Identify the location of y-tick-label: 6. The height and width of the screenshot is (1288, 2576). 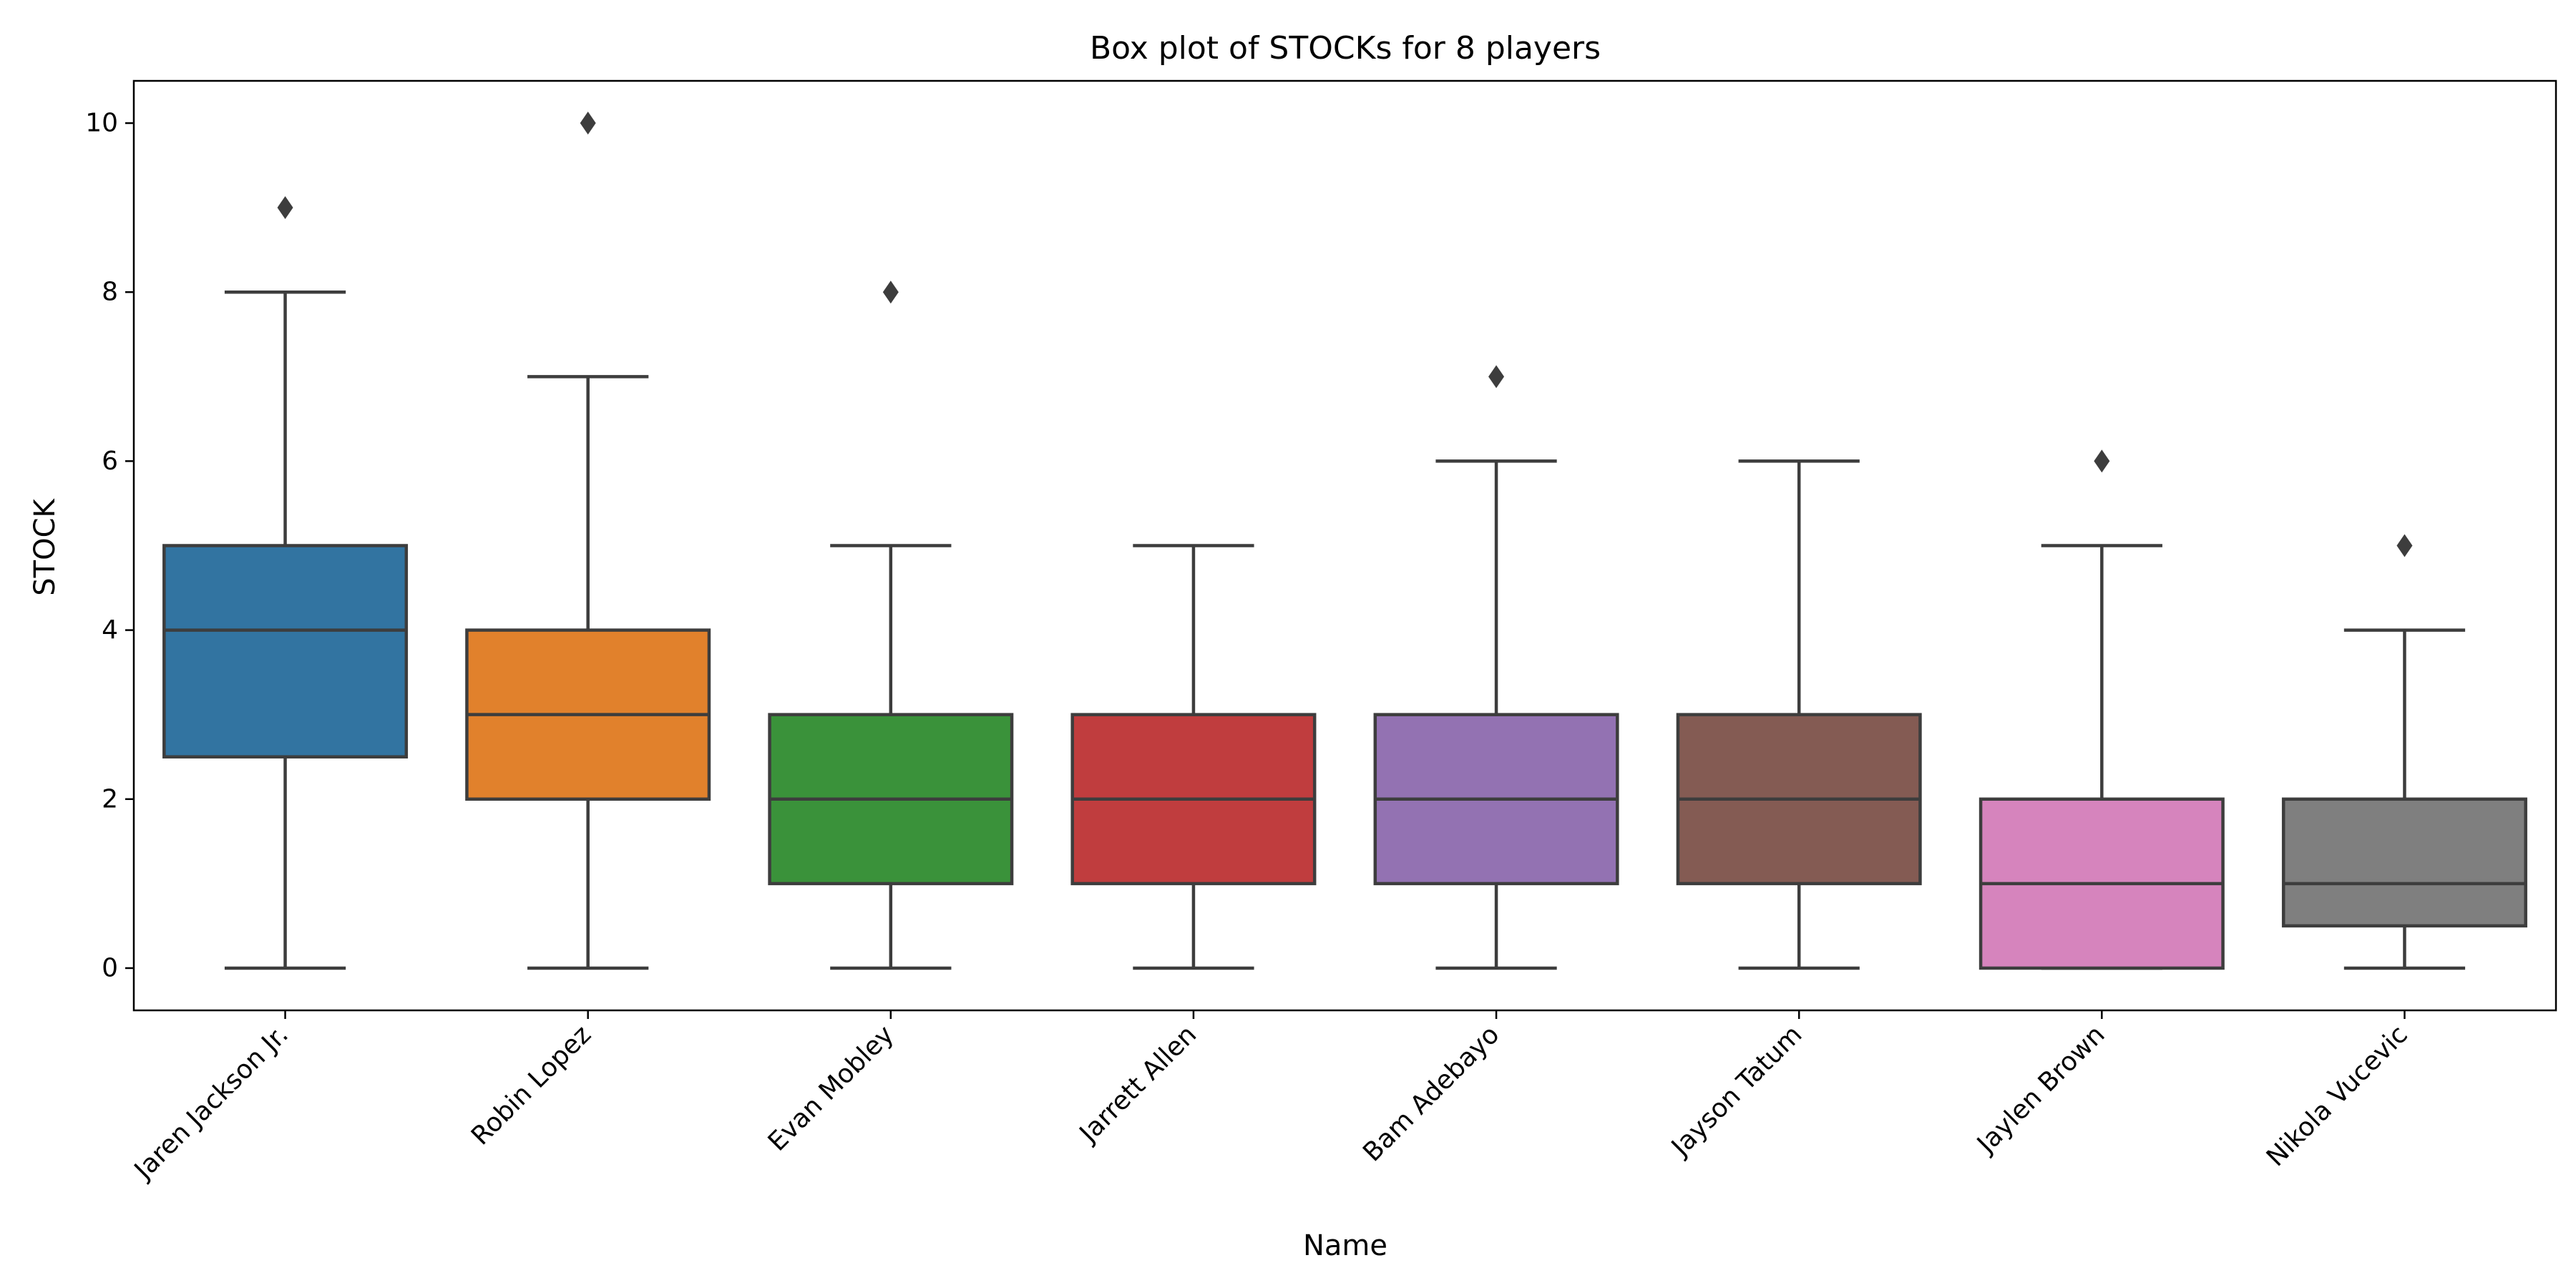
(110, 461).